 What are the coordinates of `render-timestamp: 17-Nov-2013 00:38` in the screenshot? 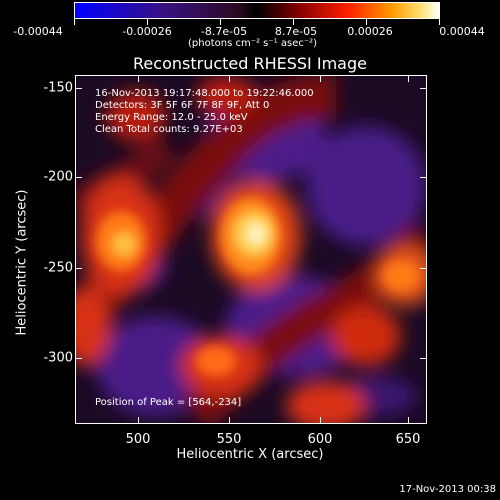 It's located at (447, 489).